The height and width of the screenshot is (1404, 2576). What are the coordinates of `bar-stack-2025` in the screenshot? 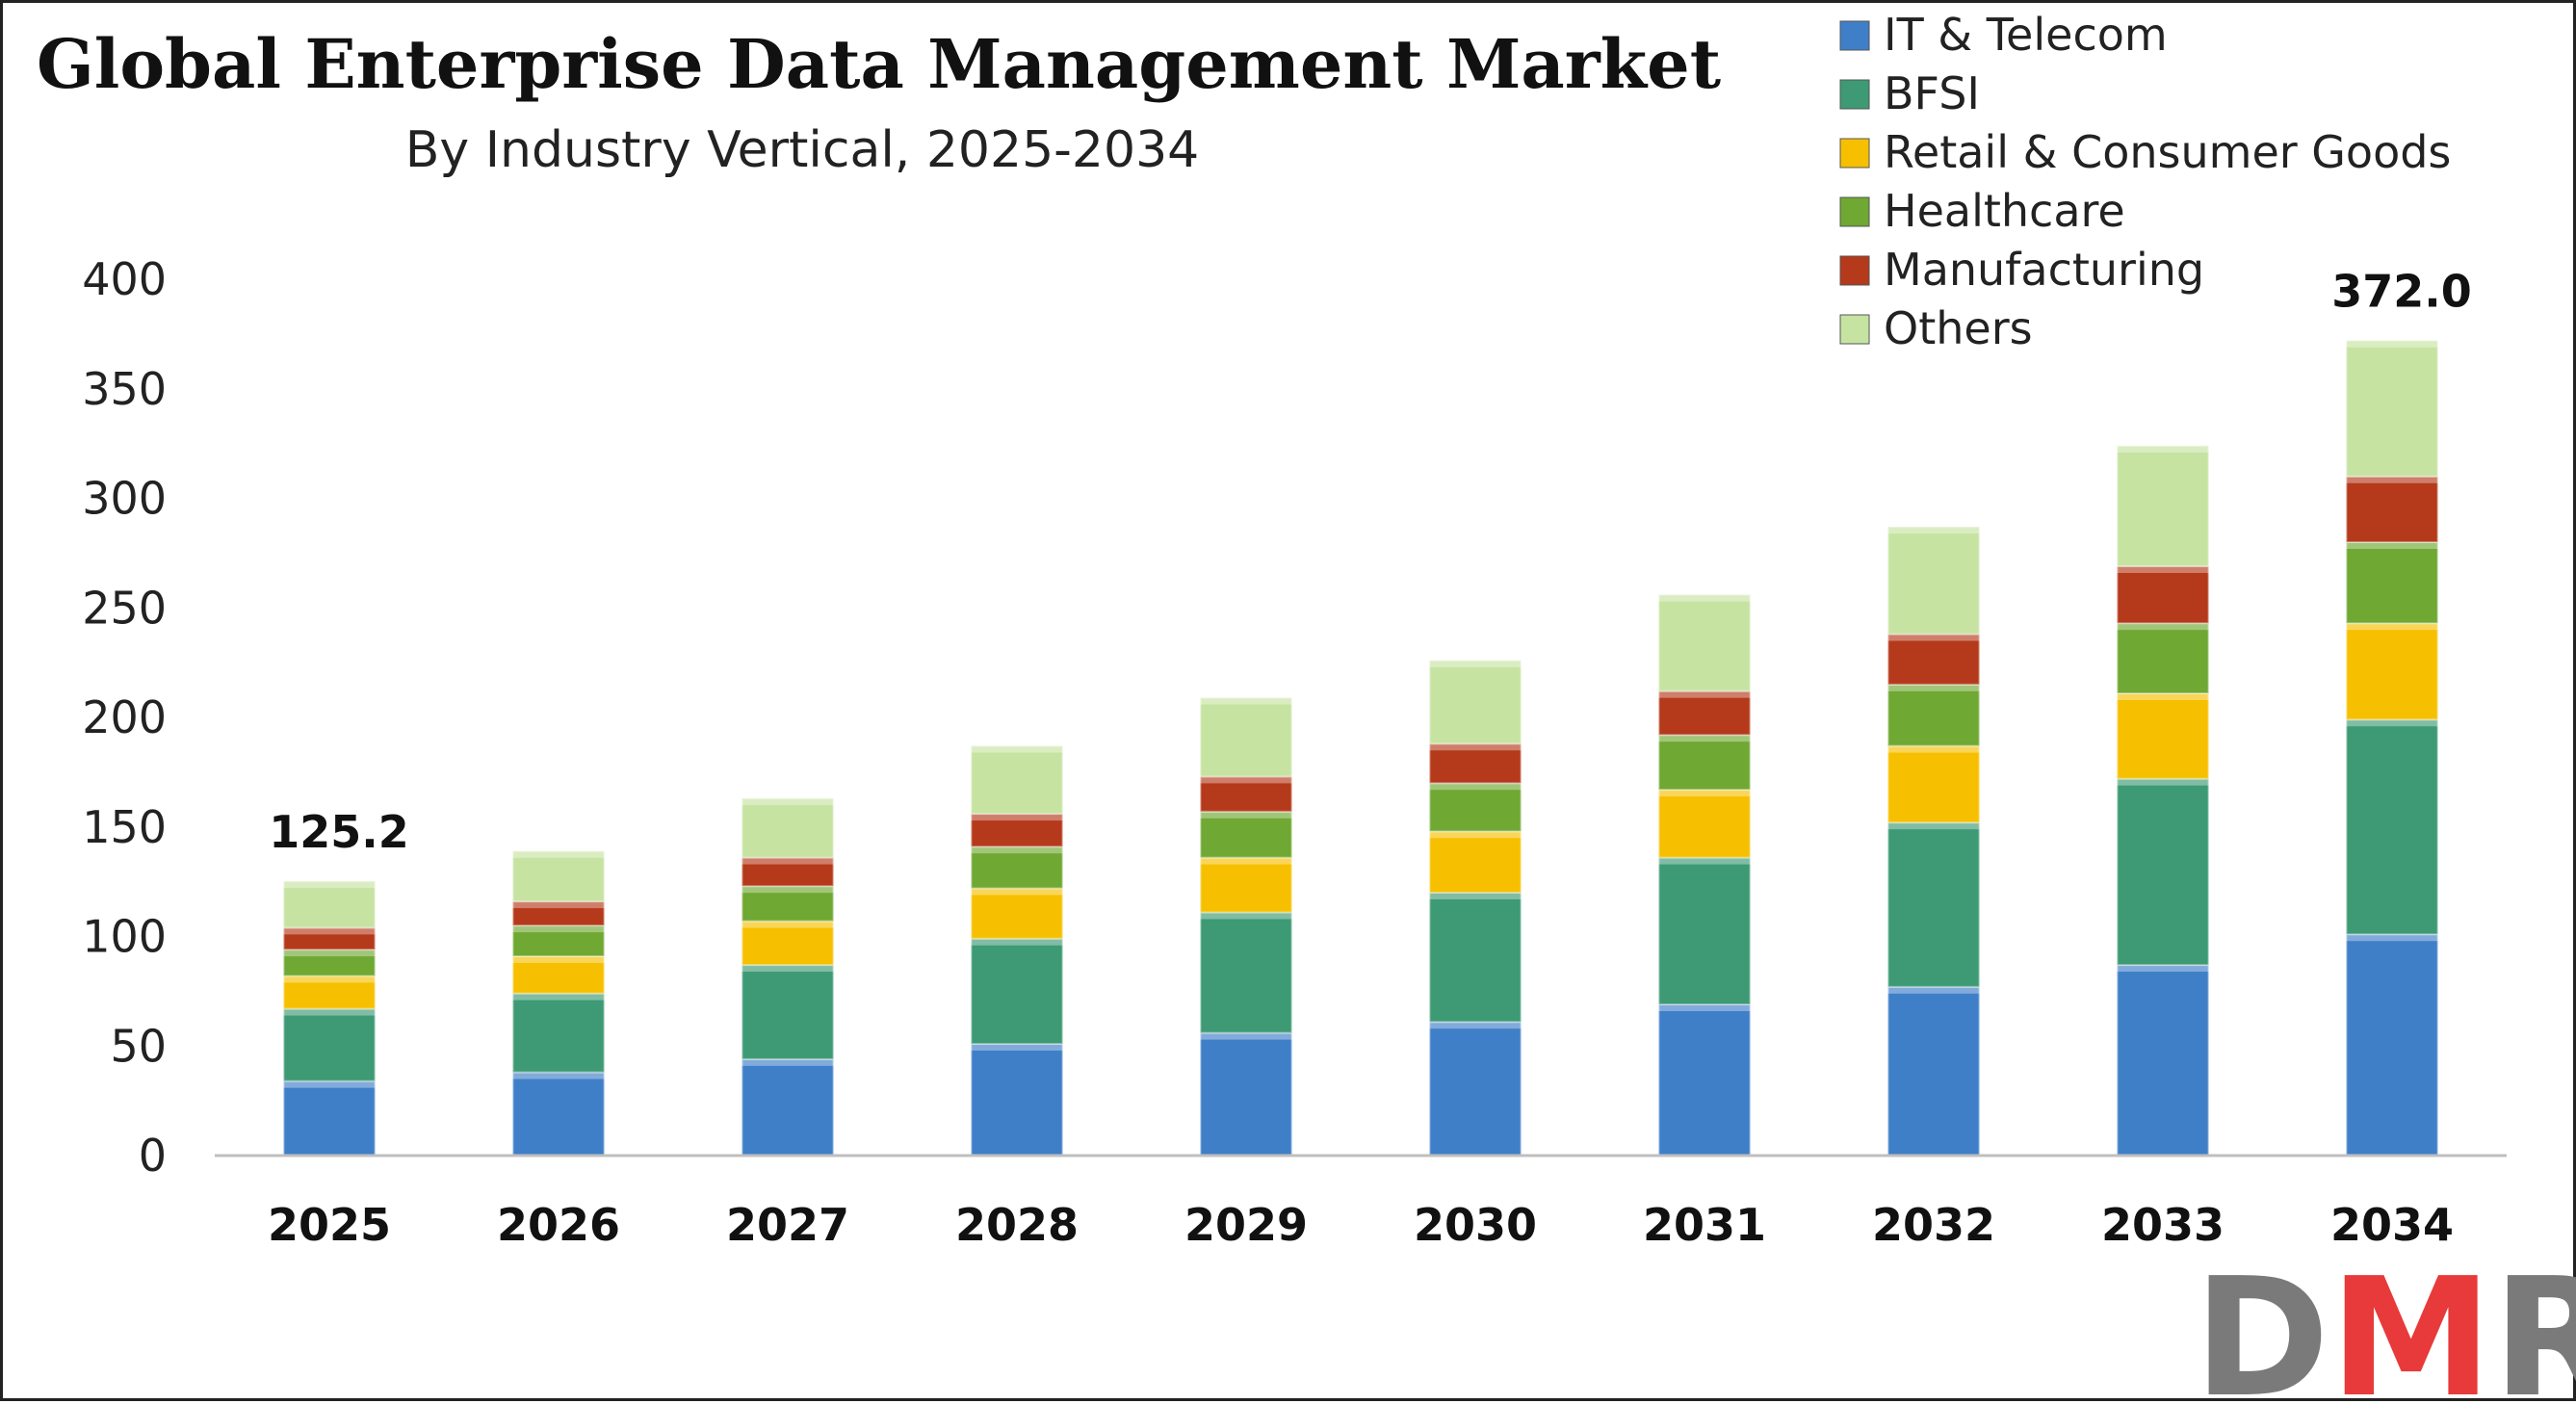 It's located at (329, 1018).